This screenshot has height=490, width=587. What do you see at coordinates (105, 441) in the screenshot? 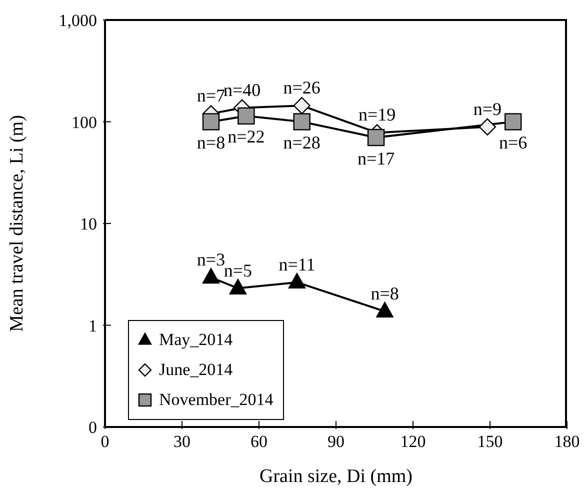
I see `x-tick-label: 0` at bounding box center [105, 441].